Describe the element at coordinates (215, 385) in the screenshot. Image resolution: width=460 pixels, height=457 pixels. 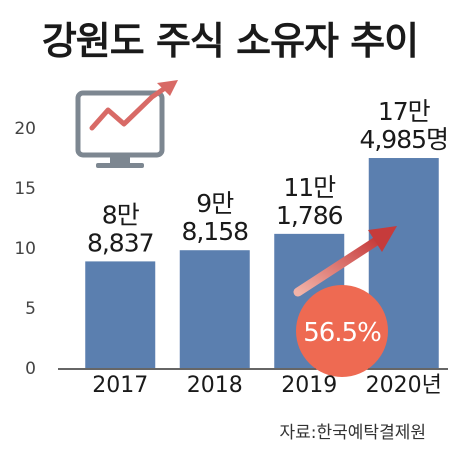
I see `x-tick-label: 2018` at that location.